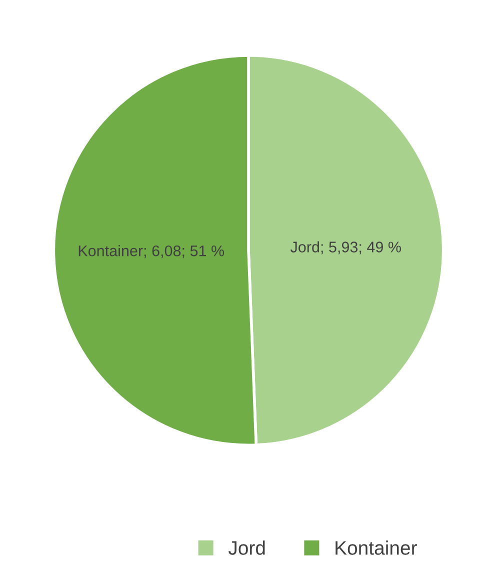  What do you see at coordinates (376, 547) in the screenshot?
I see `legend-label: Kontainer` at bounding box center [376, 547].